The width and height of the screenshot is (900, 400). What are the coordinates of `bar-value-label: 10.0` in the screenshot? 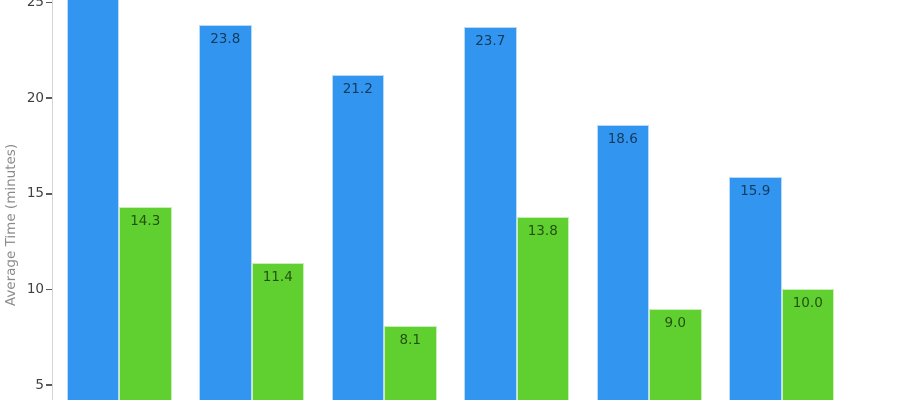 It's located at (807, 303).